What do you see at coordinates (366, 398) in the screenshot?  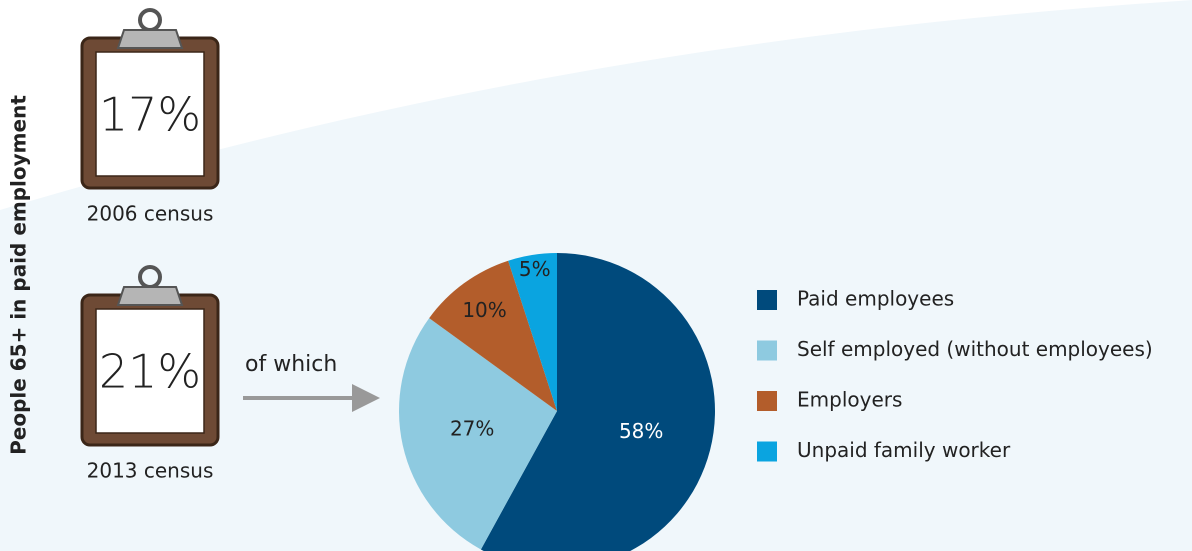 I see `arrow-head` at bounding box center [366, 398].